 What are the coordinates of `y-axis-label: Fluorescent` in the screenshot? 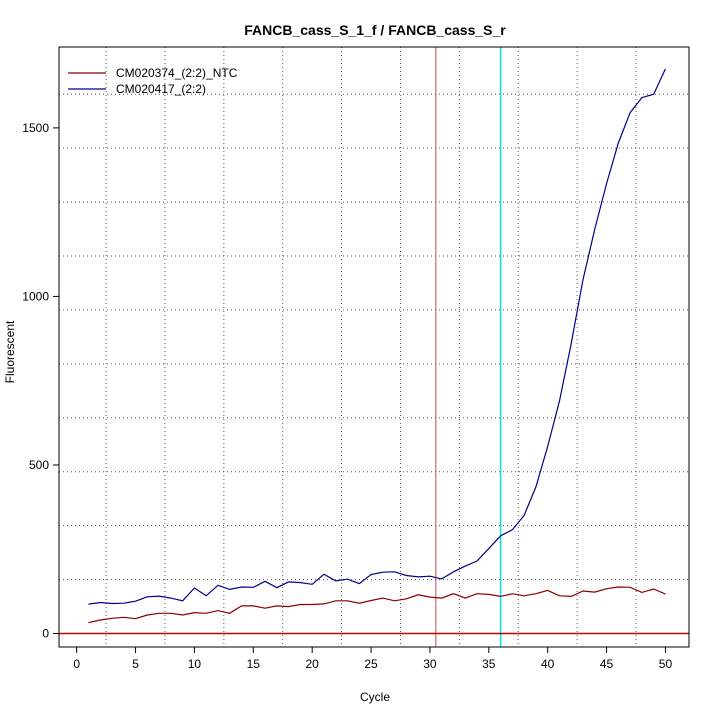 It's located at (10, 351).